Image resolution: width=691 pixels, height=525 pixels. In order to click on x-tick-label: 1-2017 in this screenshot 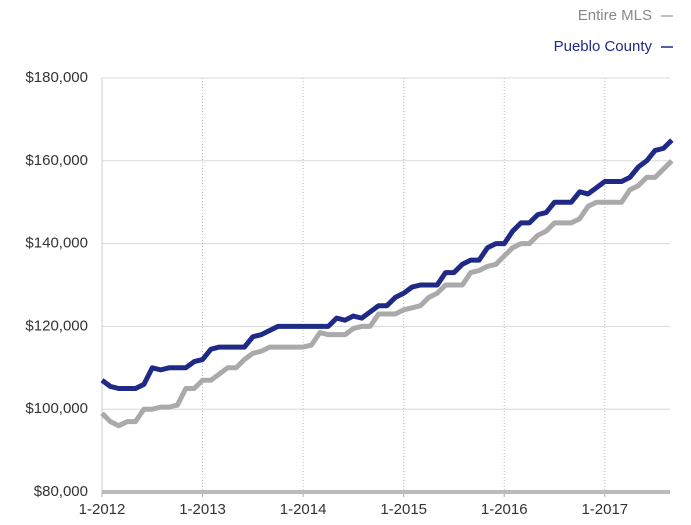, I will do `click(604, 509)`.